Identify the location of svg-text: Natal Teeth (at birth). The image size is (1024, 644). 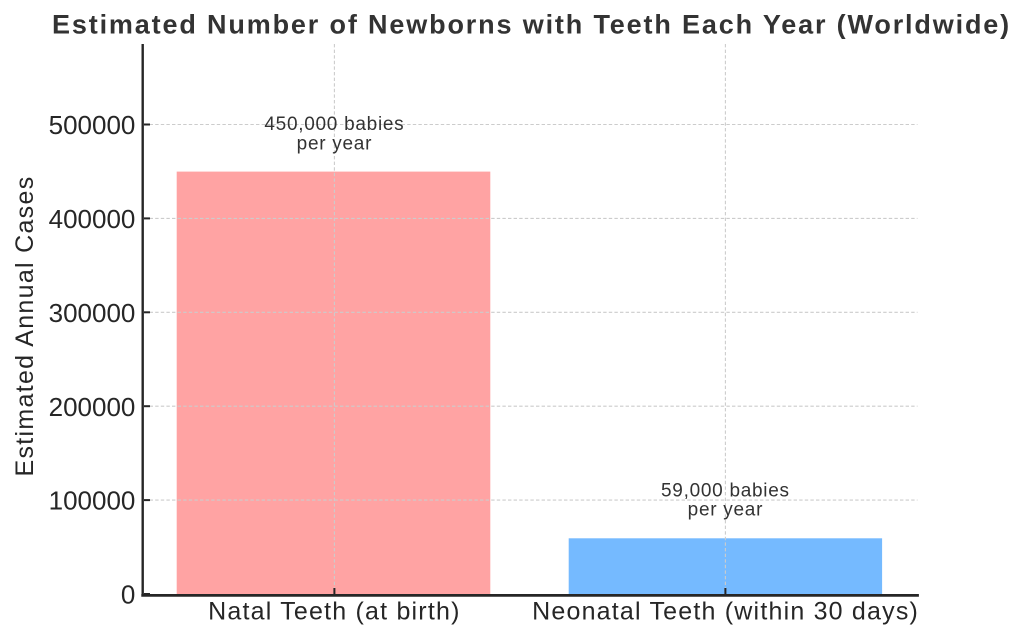
(334, 612).